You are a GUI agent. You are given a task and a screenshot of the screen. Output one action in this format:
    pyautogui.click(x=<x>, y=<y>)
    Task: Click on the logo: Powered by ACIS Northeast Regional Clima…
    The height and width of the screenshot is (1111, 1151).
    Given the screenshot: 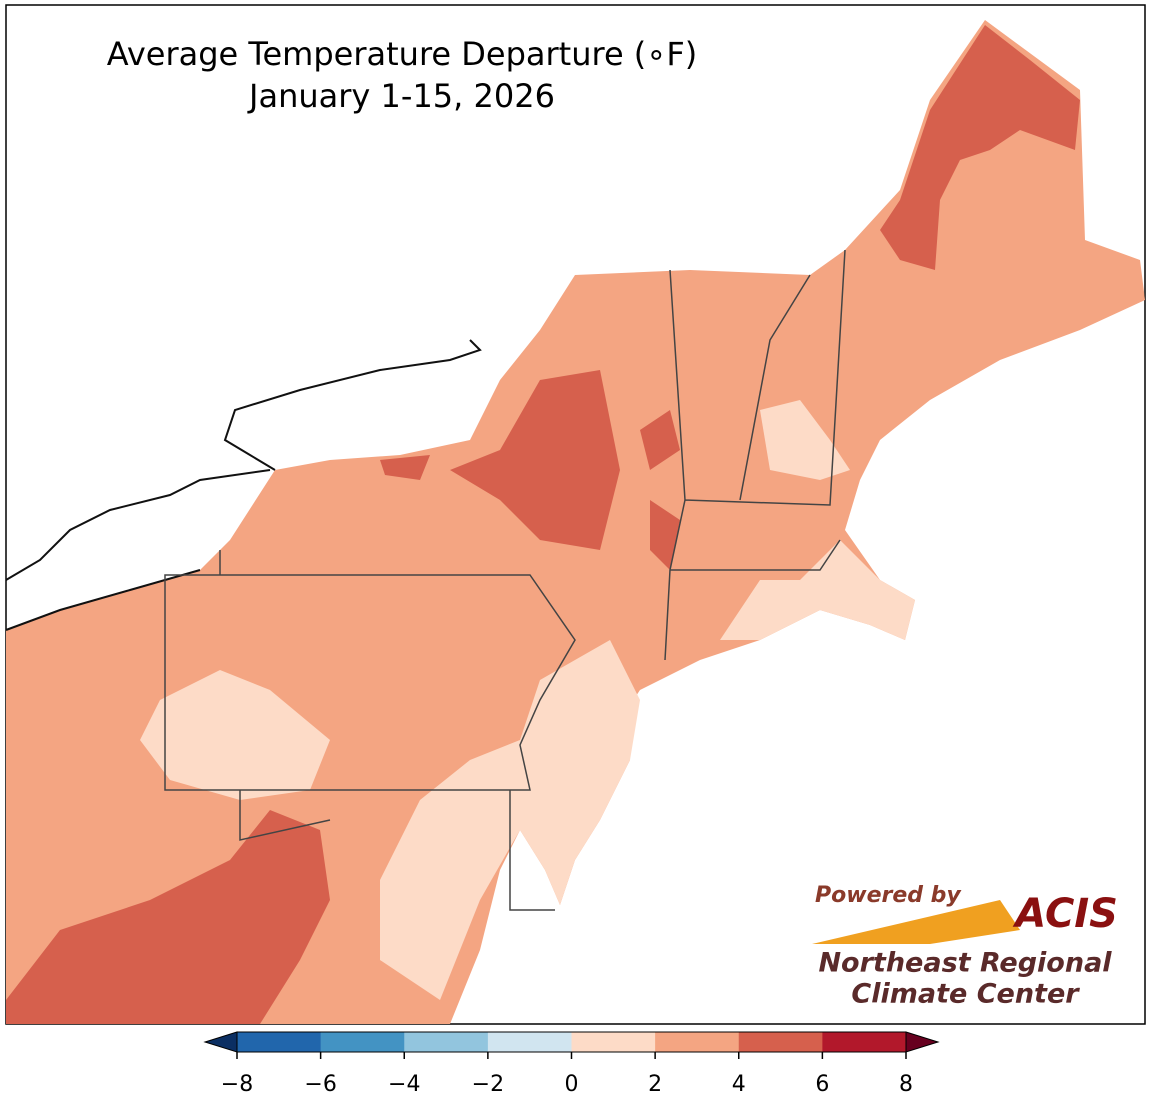 What is the action you would take?
    pyautogui.click(x=965, y=946)
    